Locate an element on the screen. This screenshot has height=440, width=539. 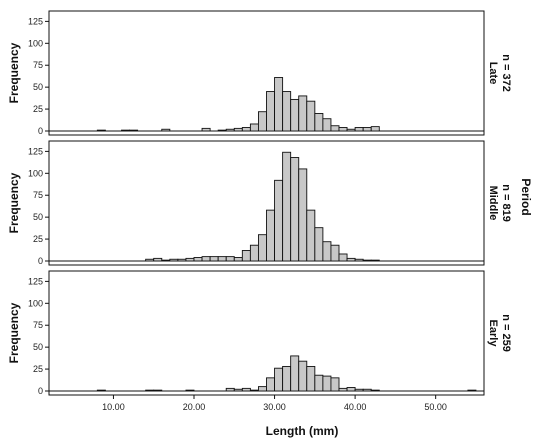
x-tick-label: 20.00 is located at coordinates (194, 407).